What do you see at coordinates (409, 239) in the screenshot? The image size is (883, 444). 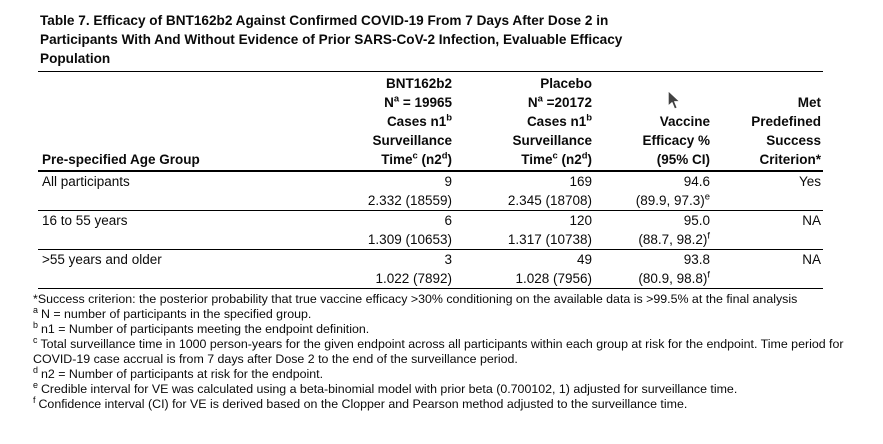 I see `cell-surveillance-time: 1.309 (10653)` at bounding box center [409, 239].